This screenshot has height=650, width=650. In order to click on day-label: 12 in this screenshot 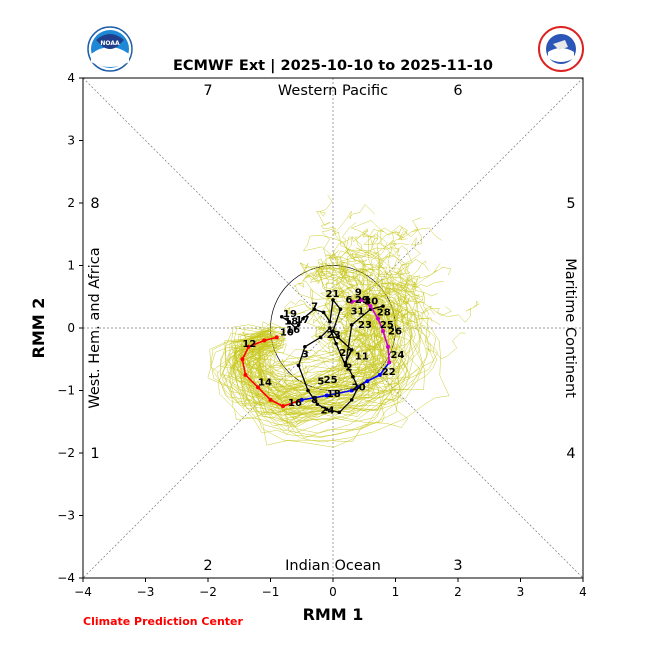, I will do `click(249, 344)`.